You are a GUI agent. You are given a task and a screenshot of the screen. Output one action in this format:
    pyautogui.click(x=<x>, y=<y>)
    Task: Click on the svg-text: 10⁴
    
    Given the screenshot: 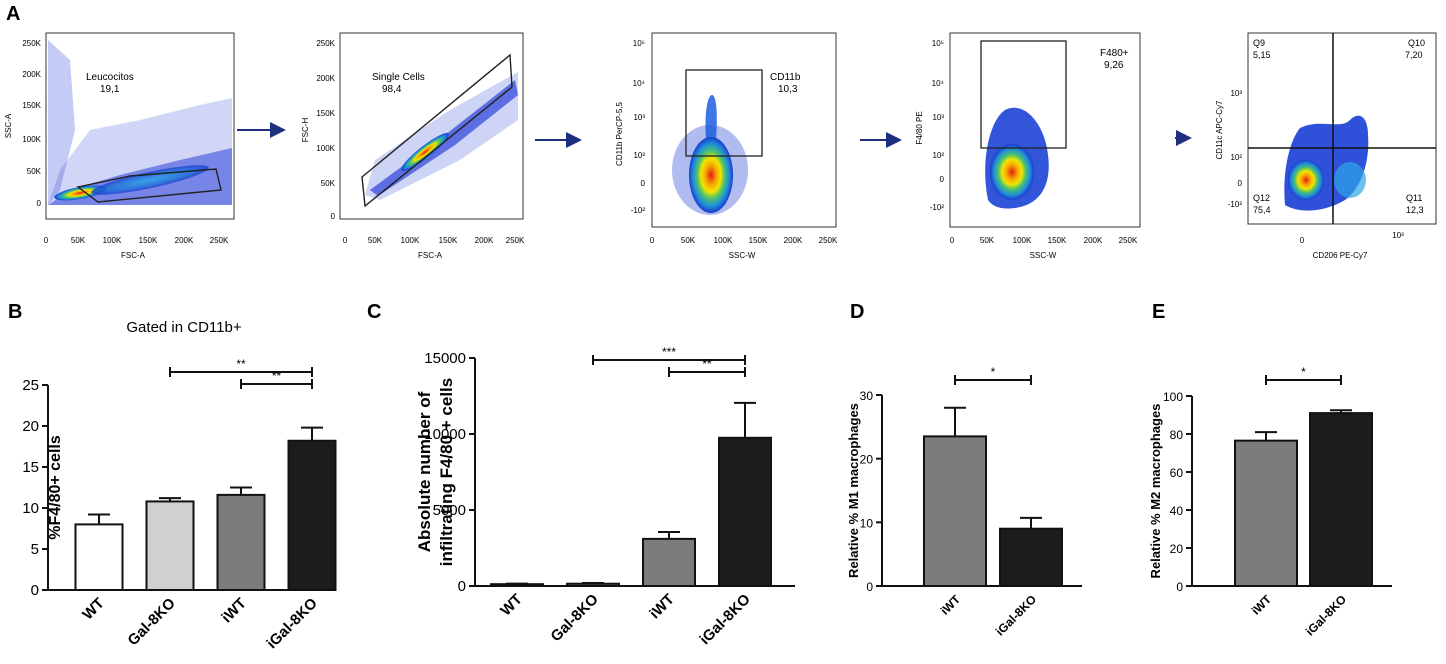 What is the action you would take?
    pyautogui.click(x=938, y=83)
    